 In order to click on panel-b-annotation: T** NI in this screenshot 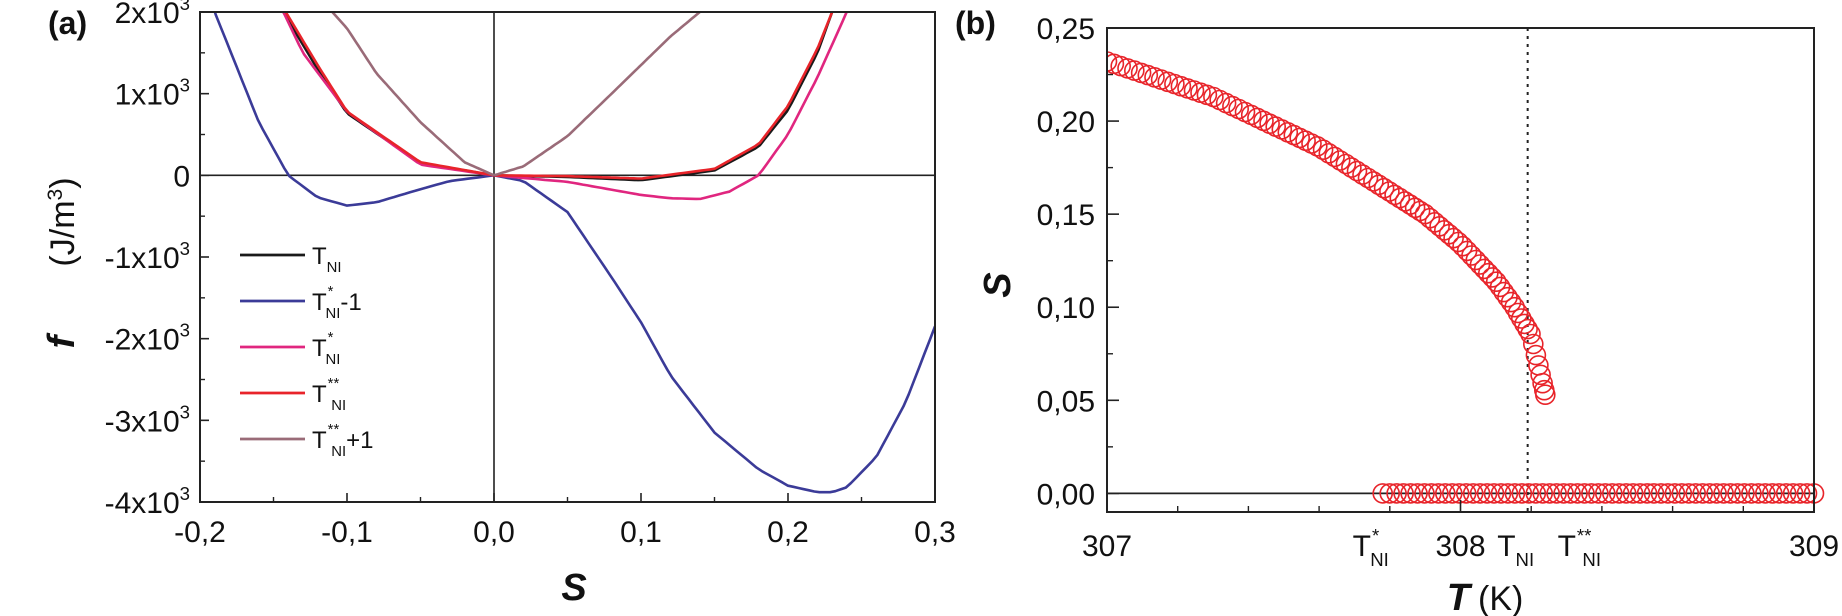, I will do `click(1579, 547)`.